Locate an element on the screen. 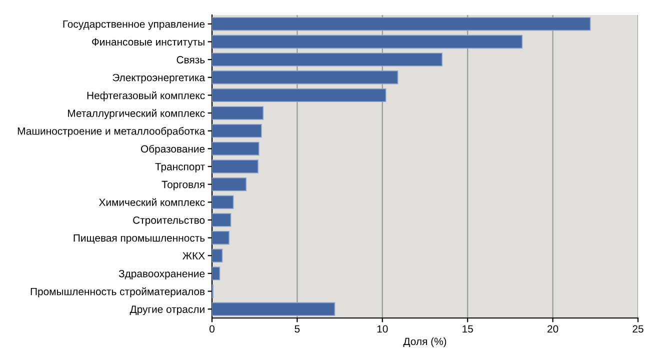 This screenshot has width=657, height=358. x-tick-label: 15 is located at coordinates (467, 329).